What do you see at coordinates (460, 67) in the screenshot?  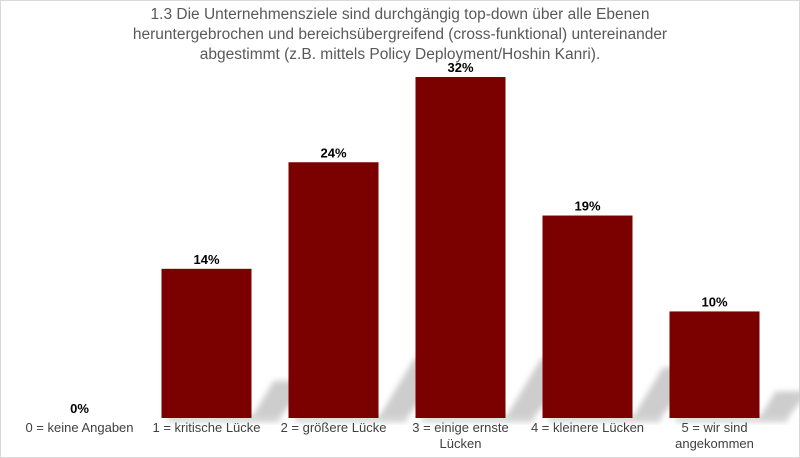 I see `data-label: 32%` at bounding box center [460, 67].